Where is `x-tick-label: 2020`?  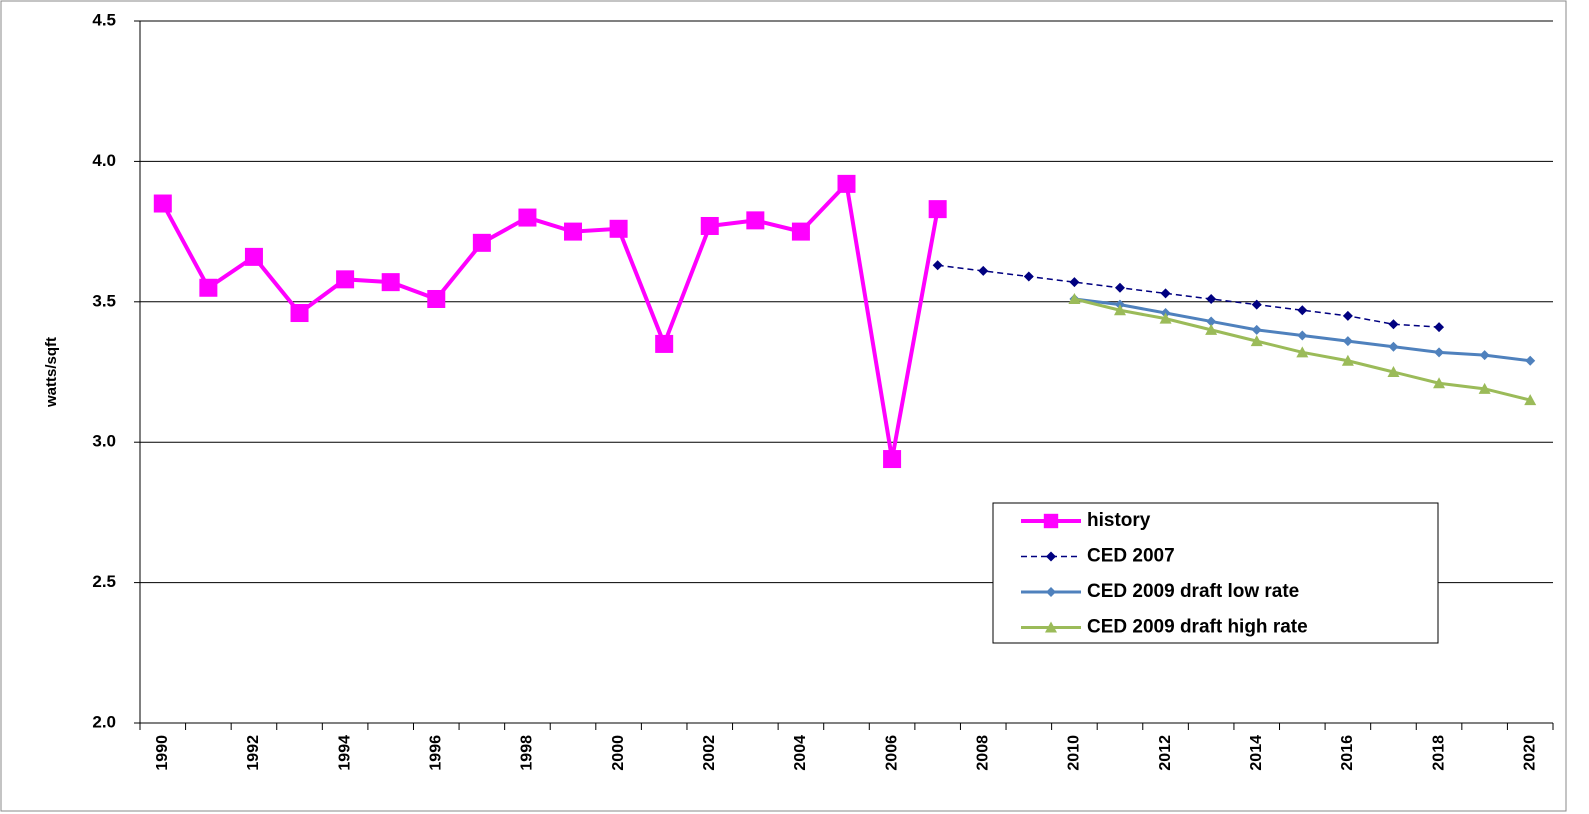
x-tick-label: 2020 is located at coordinates (1529, 753).